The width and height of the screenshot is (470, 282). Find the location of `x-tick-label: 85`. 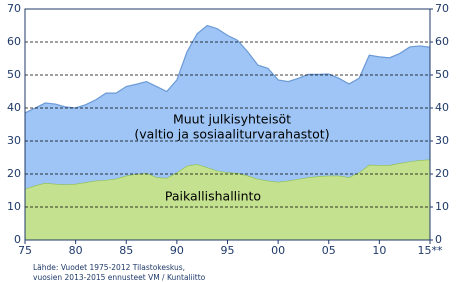

x-tick-label: 85 is located at coordinates (126, 250).